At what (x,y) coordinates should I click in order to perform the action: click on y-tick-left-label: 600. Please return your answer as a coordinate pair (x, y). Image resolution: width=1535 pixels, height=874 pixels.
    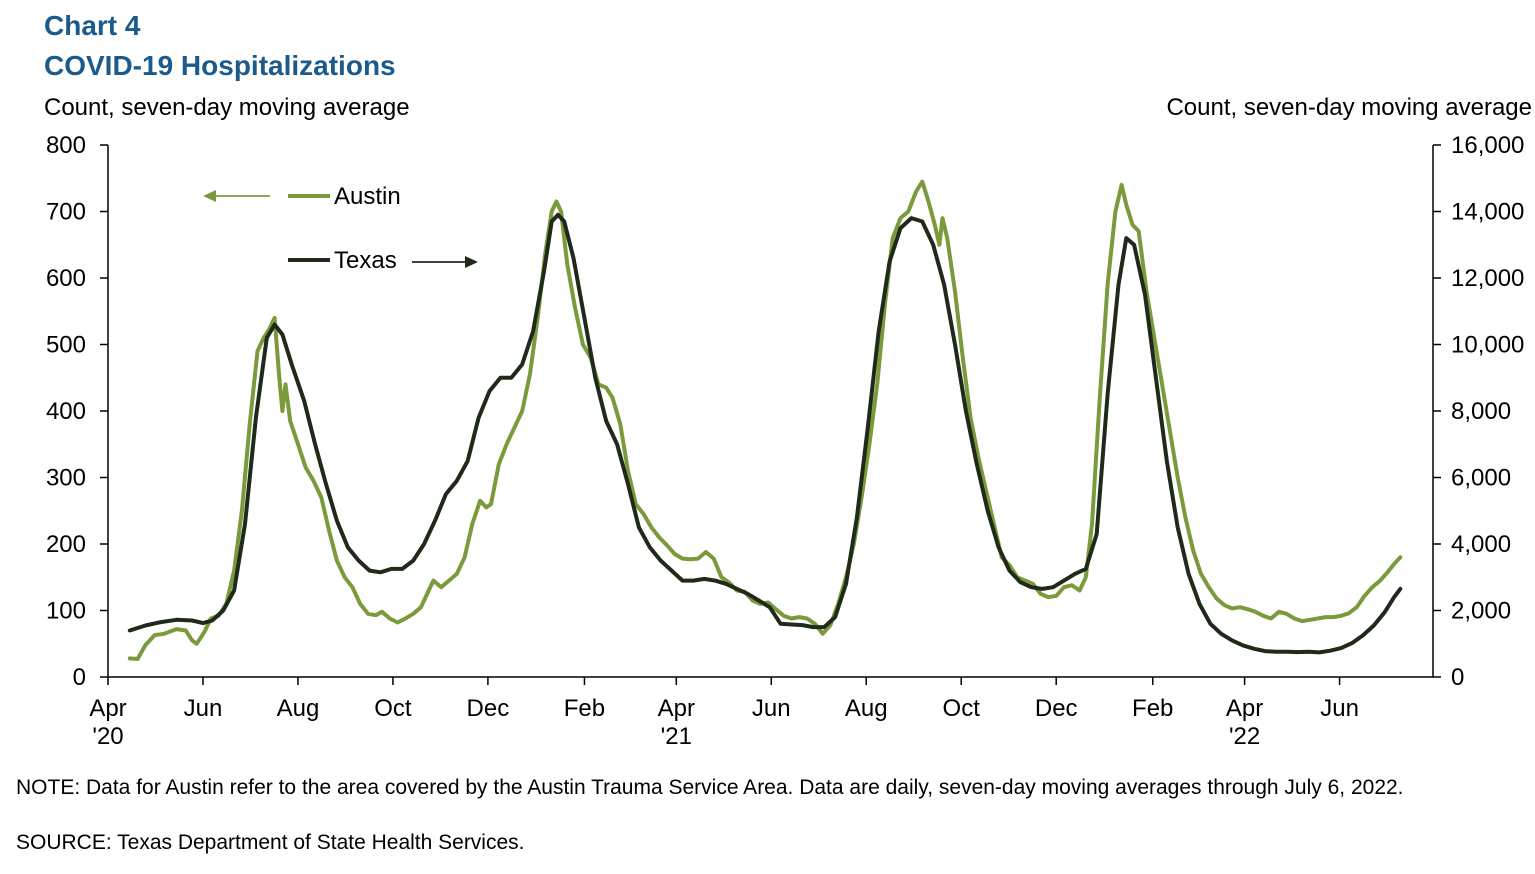
    Looking at the image, I should click on (66, 278).